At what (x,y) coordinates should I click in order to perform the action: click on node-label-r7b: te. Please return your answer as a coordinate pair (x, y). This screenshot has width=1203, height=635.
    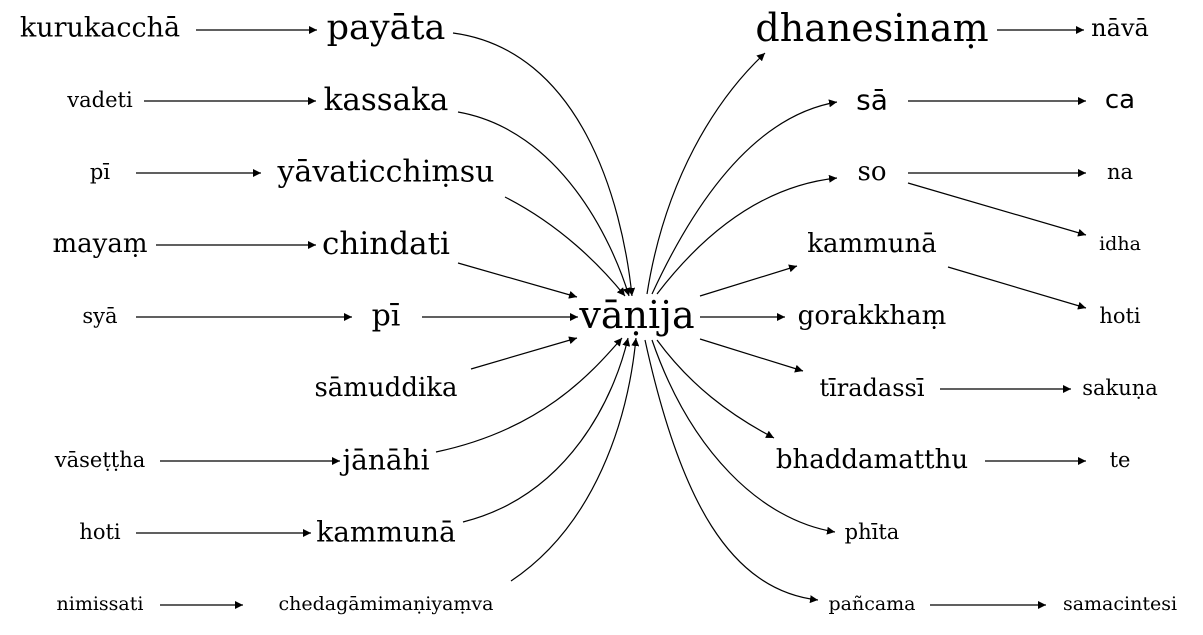
    Looking at the image, I should click on (1120, 460).